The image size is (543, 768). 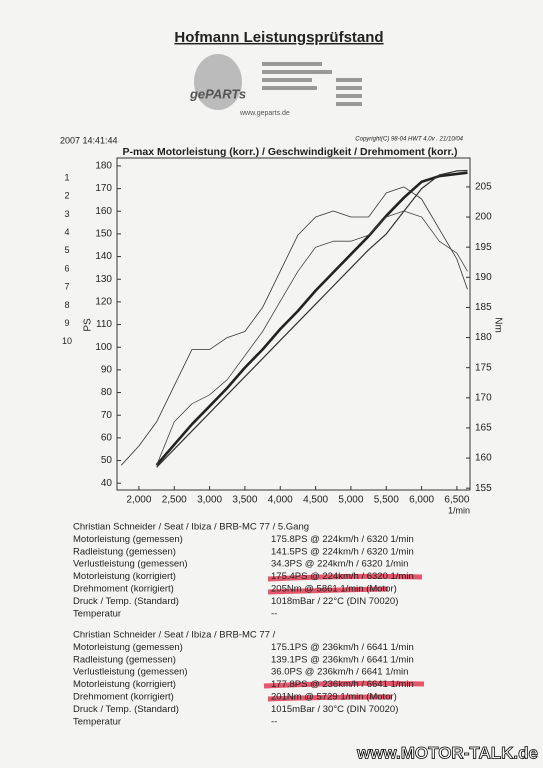 What do you see at coordinates (103, 188) in the screenshot?
I see `y-tick-label: 170` at bounding box center [103, 188].